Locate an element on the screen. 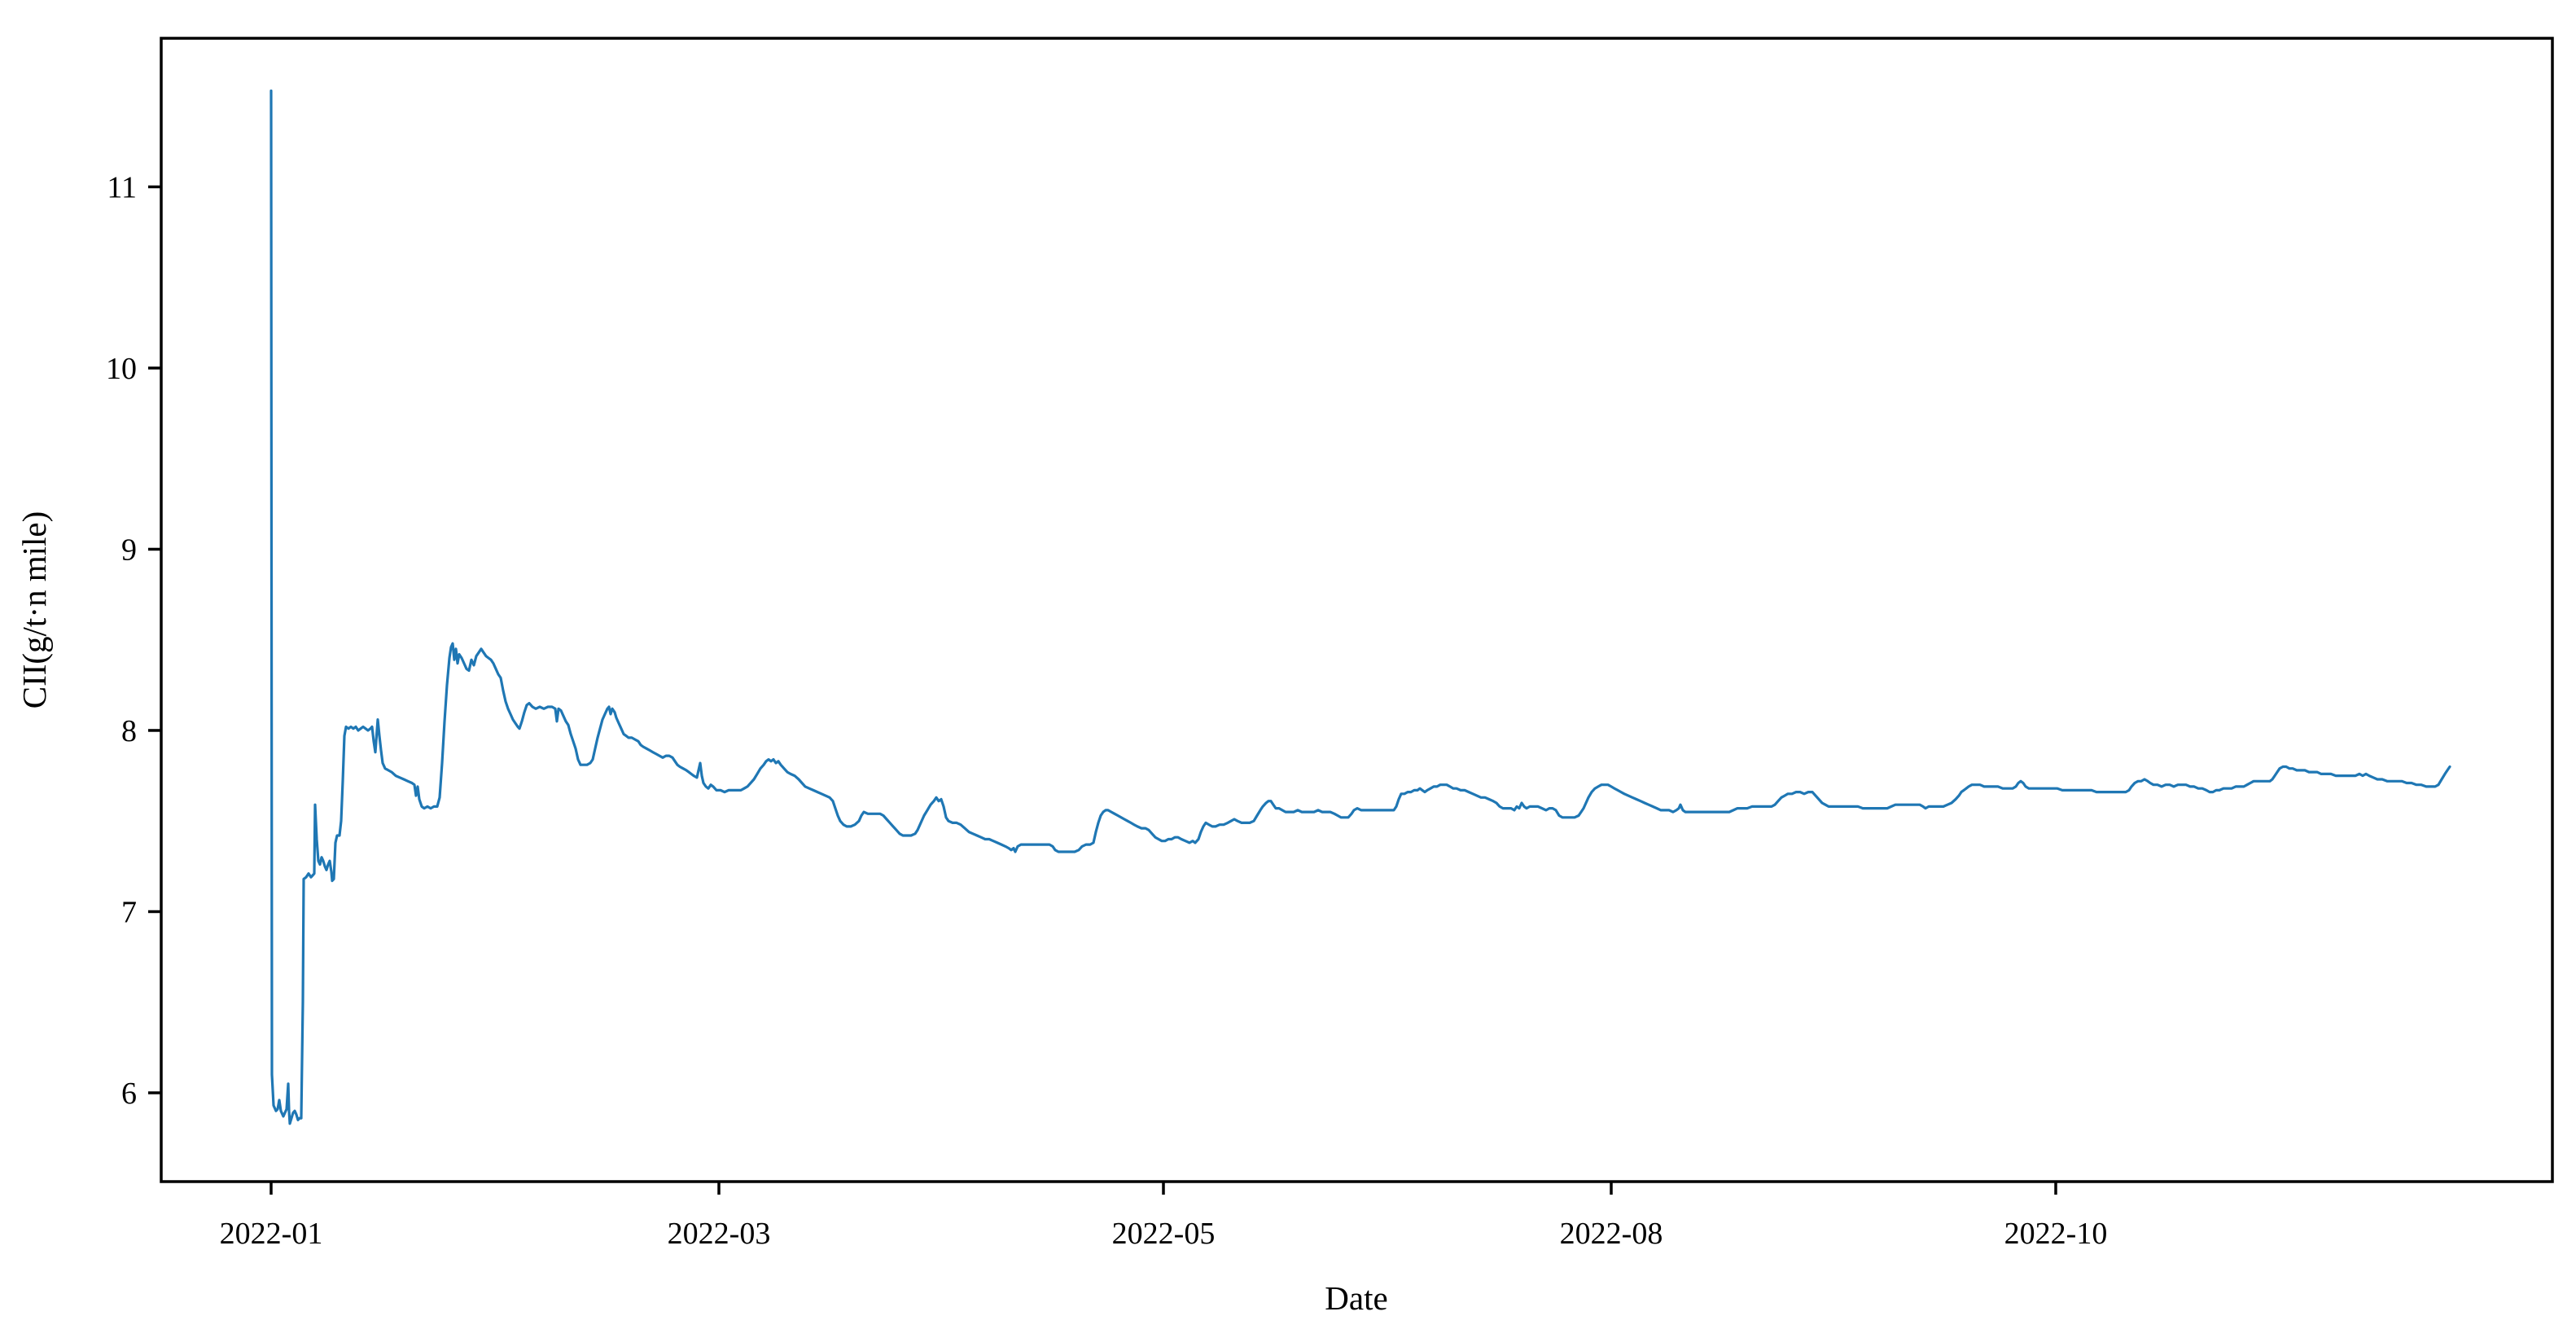 This screenshot has width=2576, height=1329. y-tick-label: 6 is located at coordinates (129, 1094).